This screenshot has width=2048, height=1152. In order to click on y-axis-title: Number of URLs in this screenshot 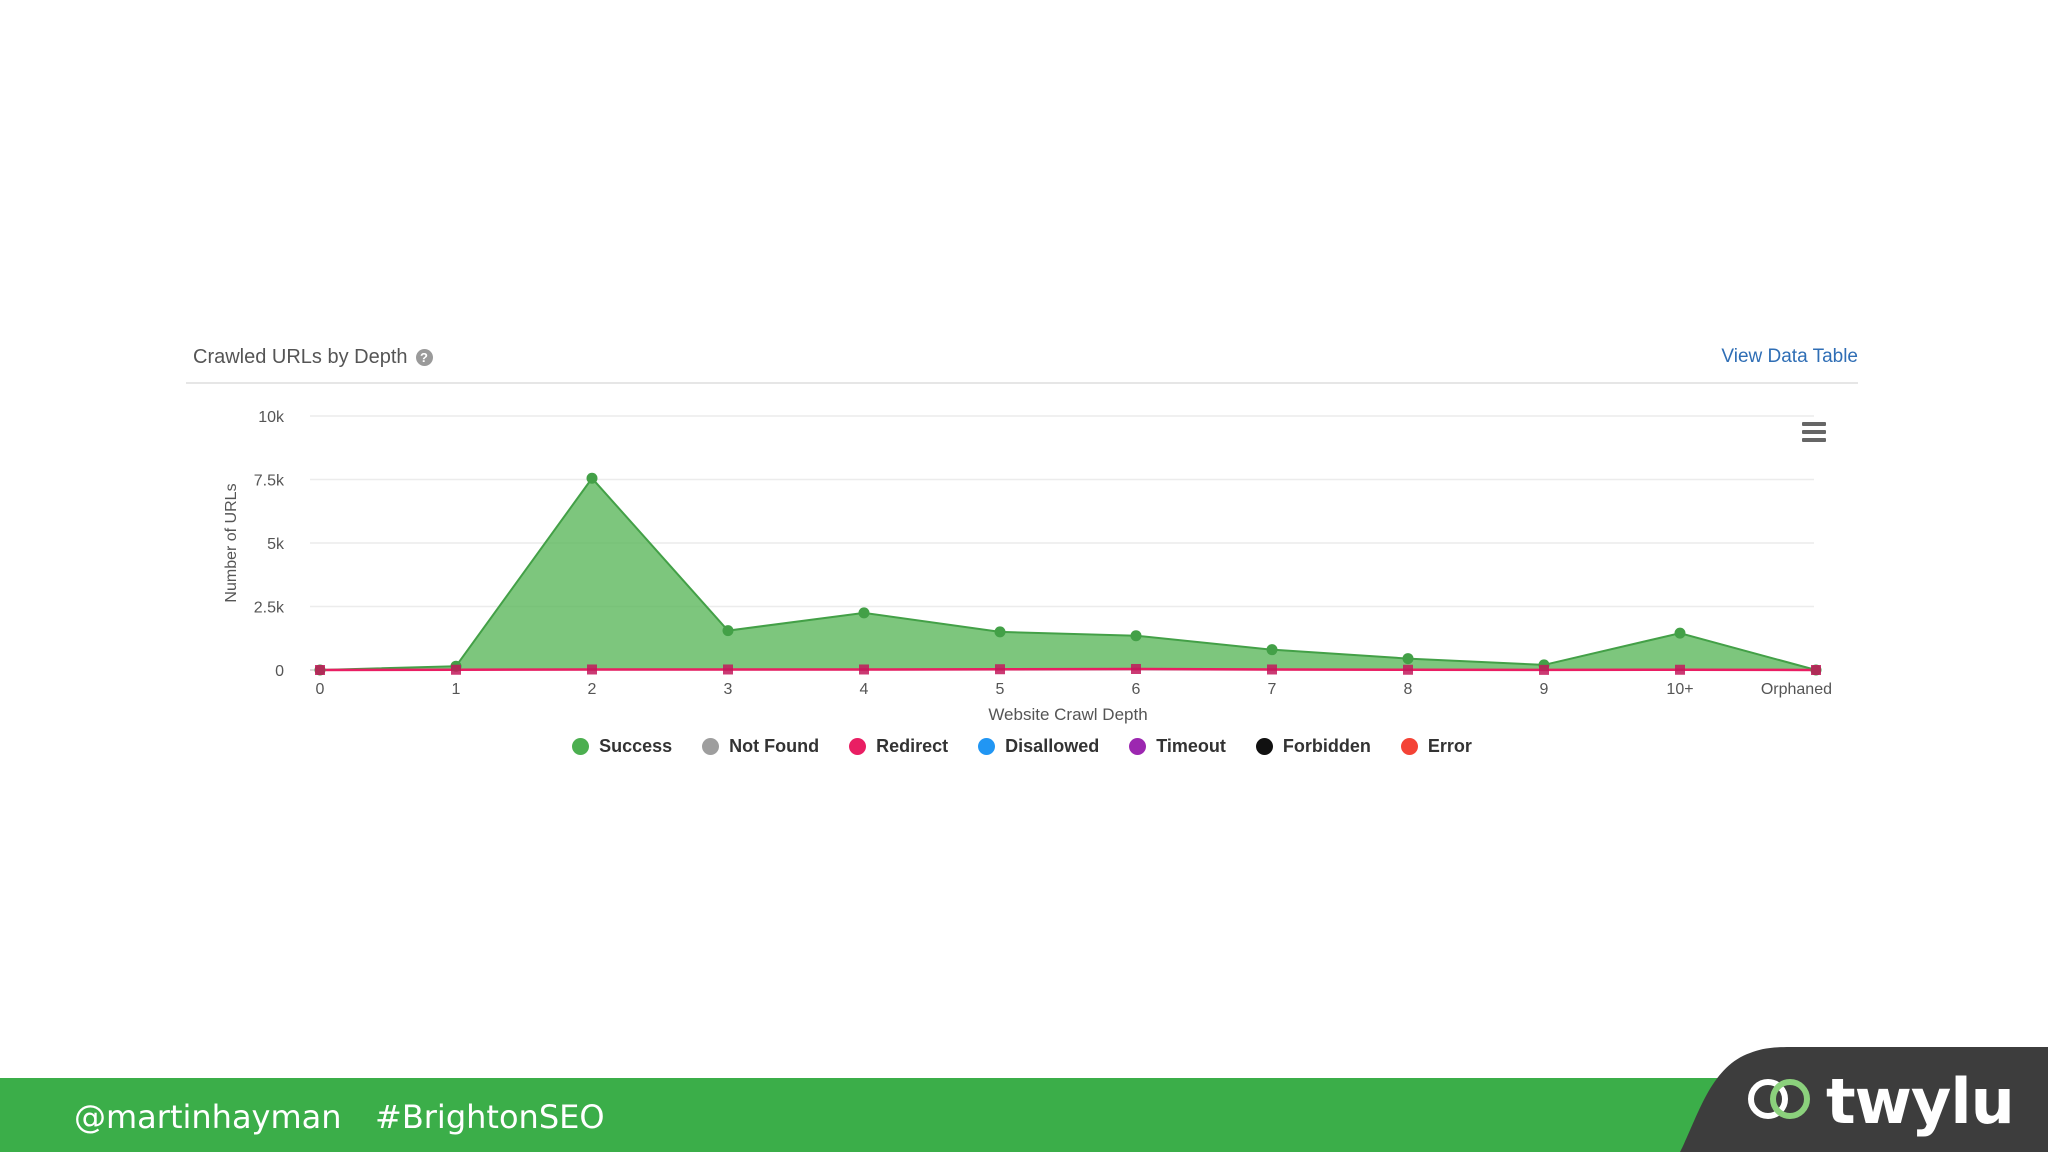, I will do `click(231, 542)`.